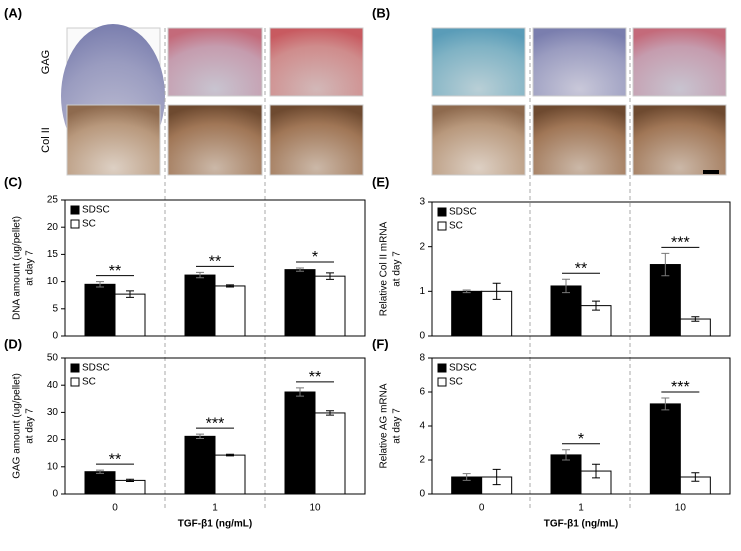 This screenshot has width=741, height=551. I want to click on y-tick-label: 6, so click(422, 392).